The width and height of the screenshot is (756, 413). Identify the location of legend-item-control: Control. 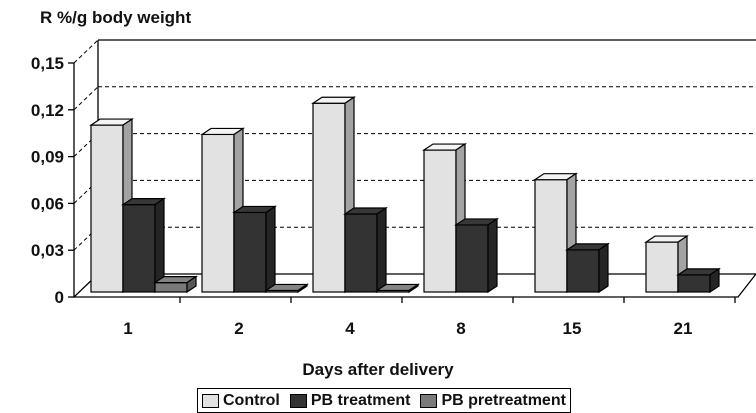
(241, 401).